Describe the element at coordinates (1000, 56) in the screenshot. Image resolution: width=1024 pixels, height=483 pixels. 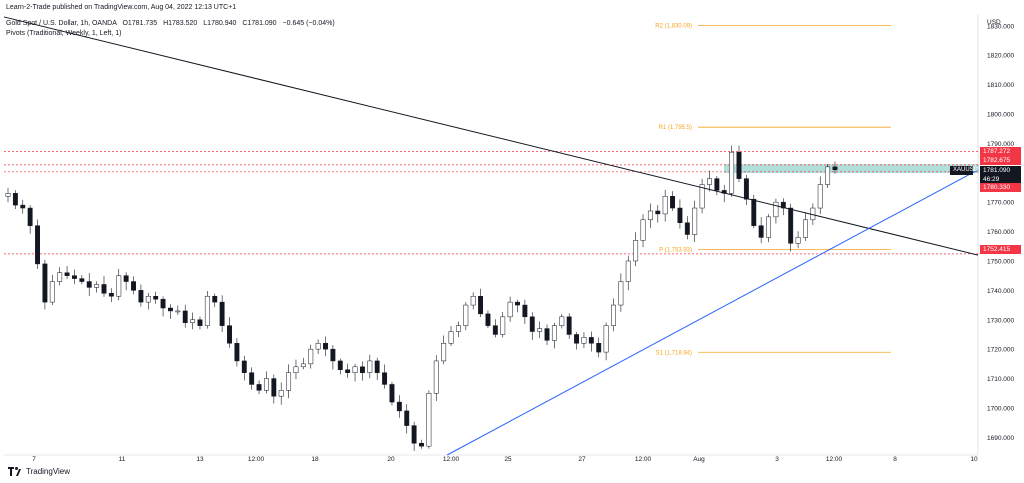
I see `y-tick-label: 1820.000` at that location.